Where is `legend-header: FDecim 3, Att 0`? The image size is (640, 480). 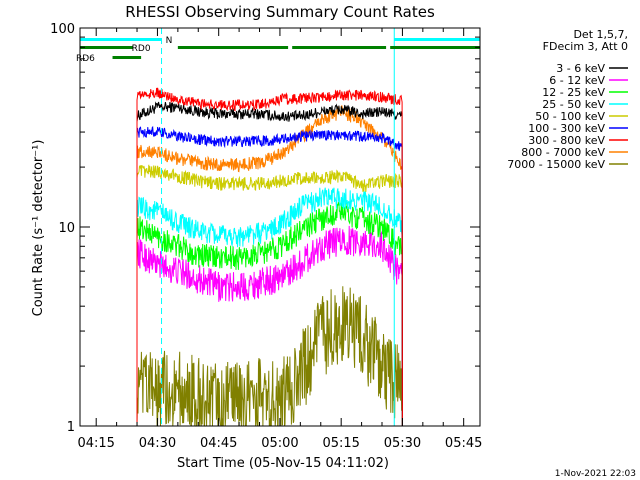
legend-header: FDecim 3, Att 0 is located at coordinates (585, 46).